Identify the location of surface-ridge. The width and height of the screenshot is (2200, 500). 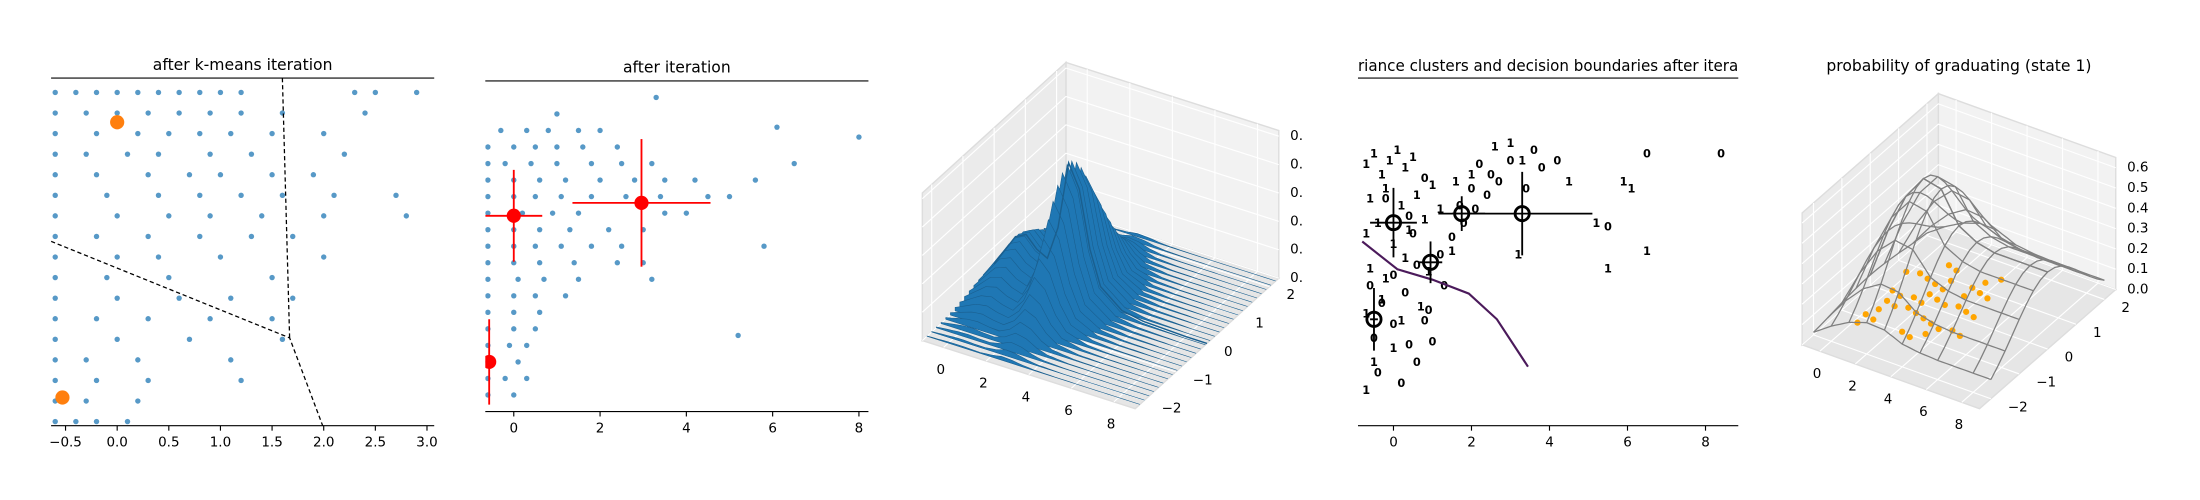
(1958, 226).